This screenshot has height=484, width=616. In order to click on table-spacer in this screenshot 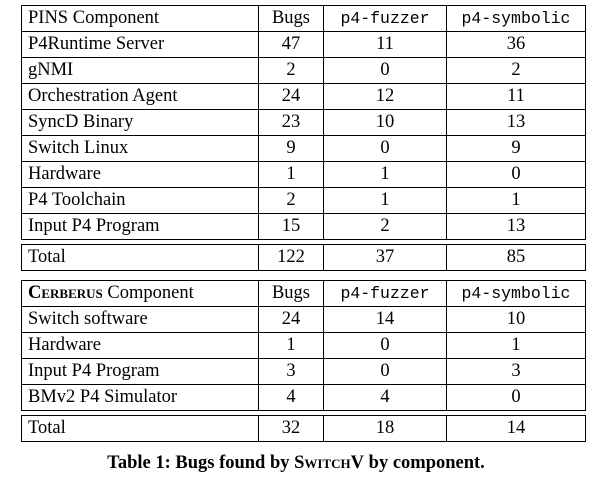, I will do `click(296, 275)`.